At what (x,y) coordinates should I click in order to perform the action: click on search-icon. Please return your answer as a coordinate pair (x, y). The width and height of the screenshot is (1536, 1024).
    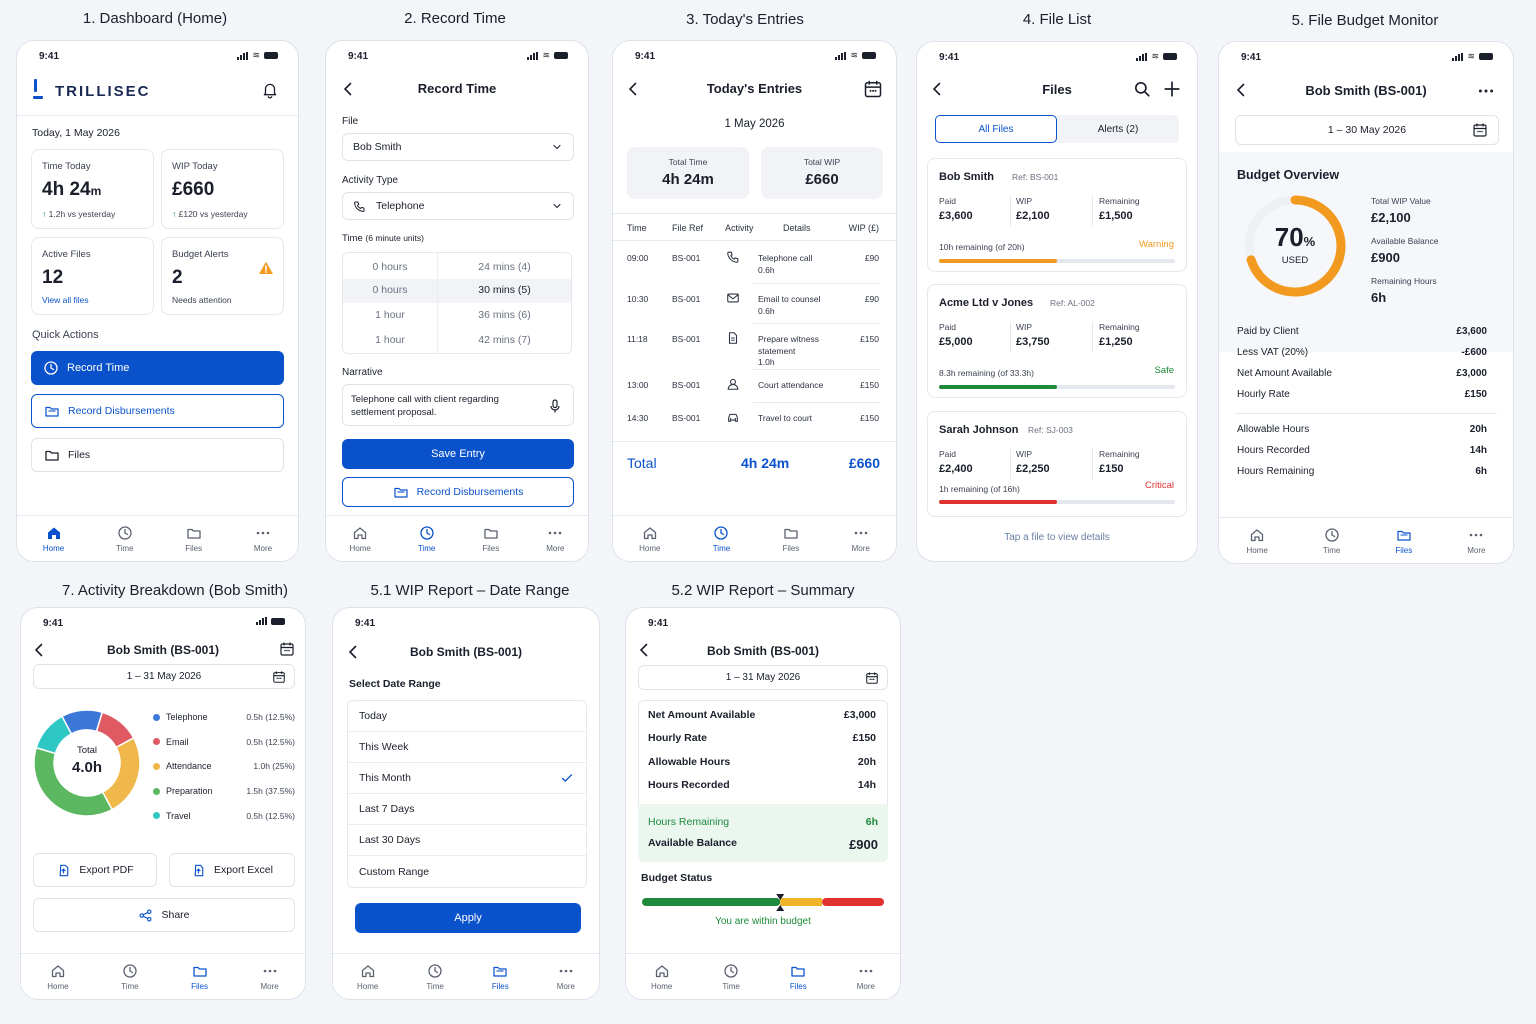
    Looking at the image, I should click on (1142, 89).